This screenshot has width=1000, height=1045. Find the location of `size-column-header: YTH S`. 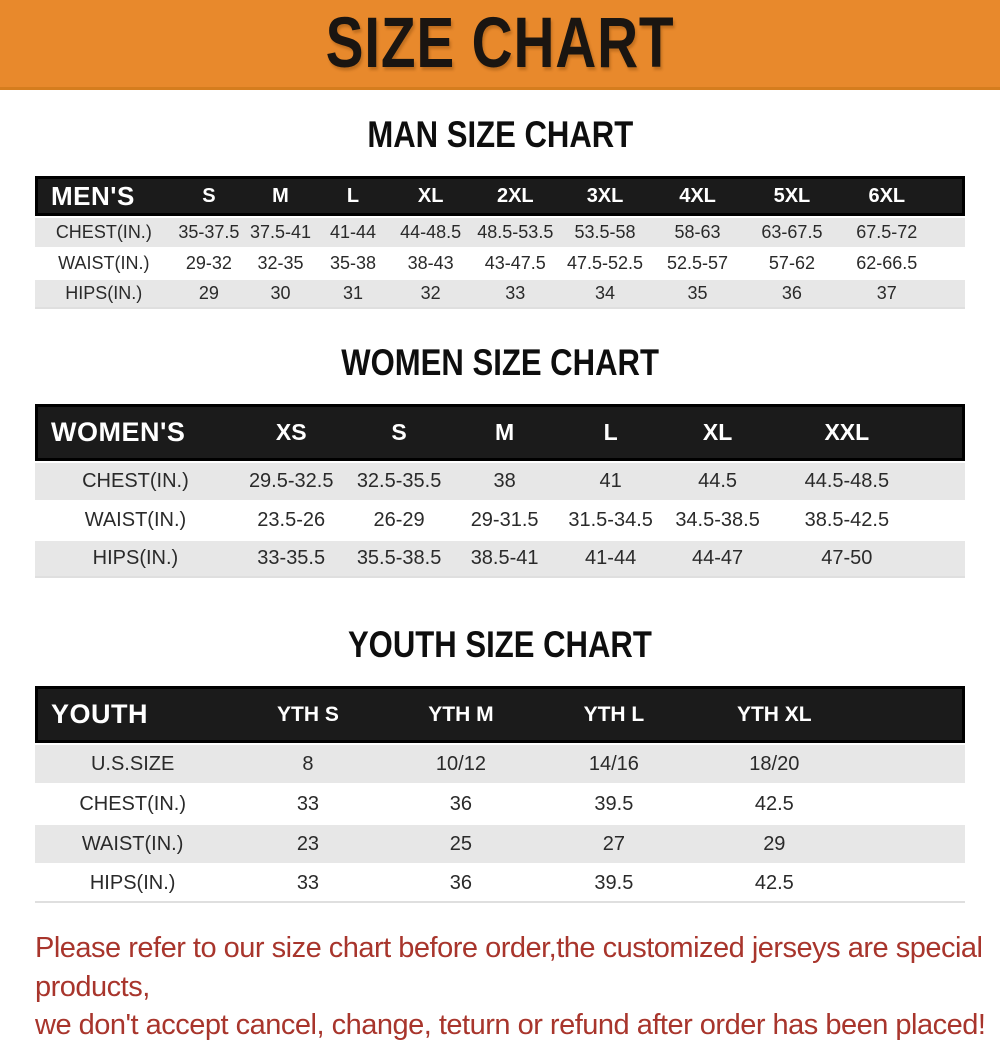

size-column-header: YTH S is located at coordinates (308, 714).